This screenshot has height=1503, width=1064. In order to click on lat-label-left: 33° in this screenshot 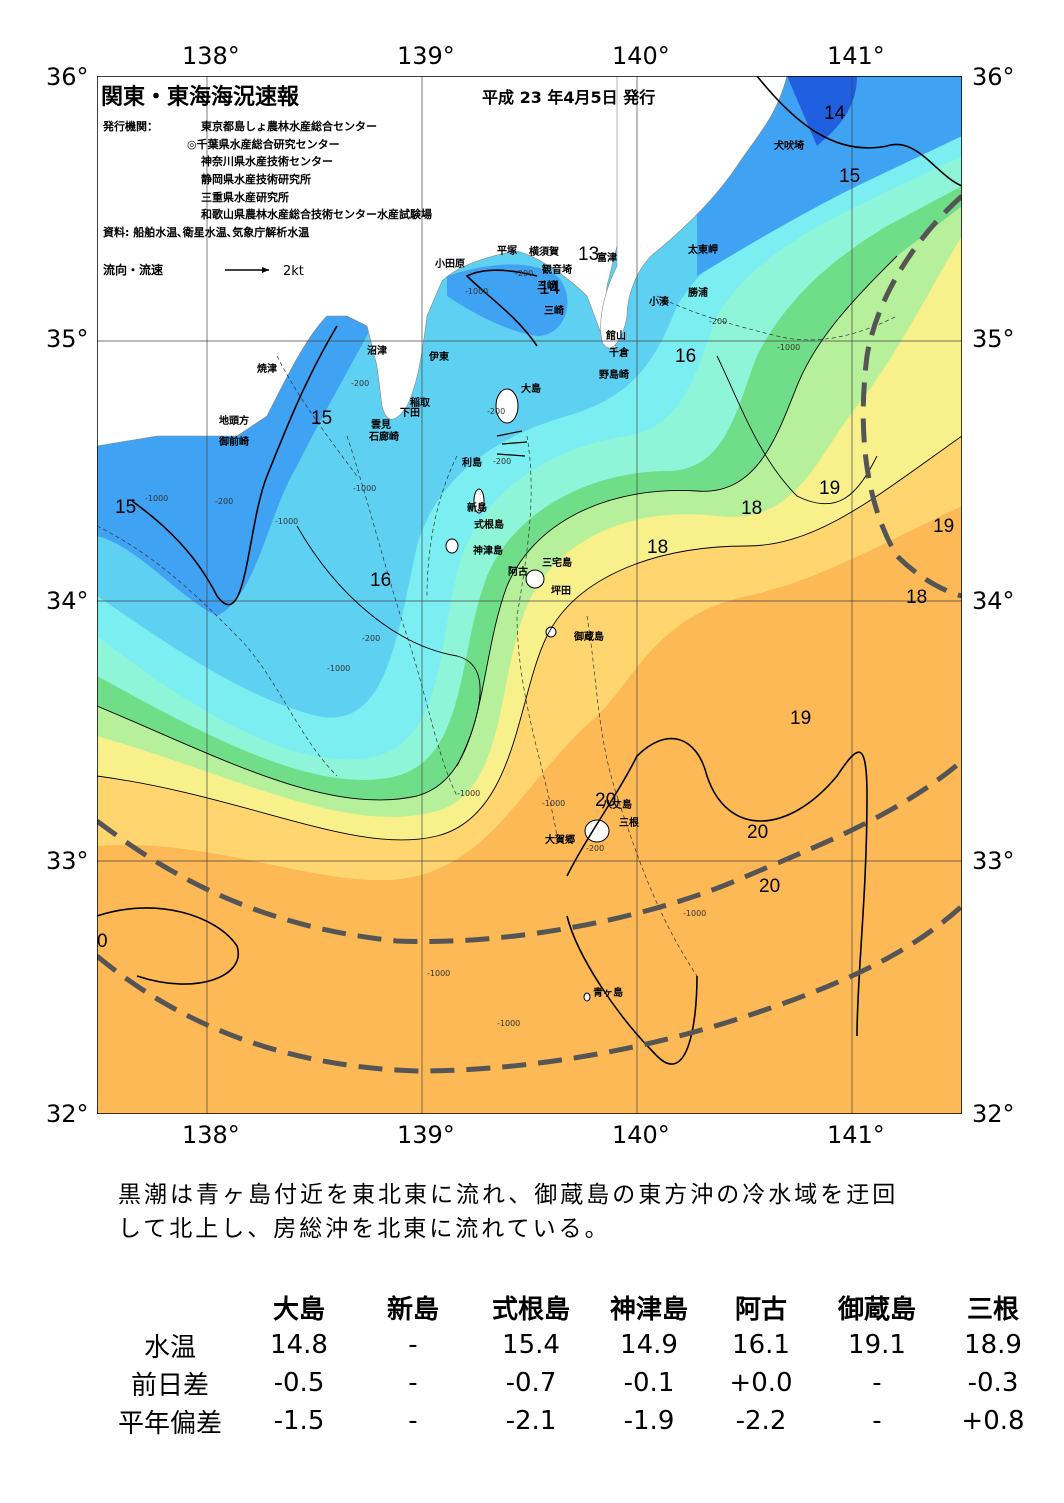, I will do `click(67, 861)`.